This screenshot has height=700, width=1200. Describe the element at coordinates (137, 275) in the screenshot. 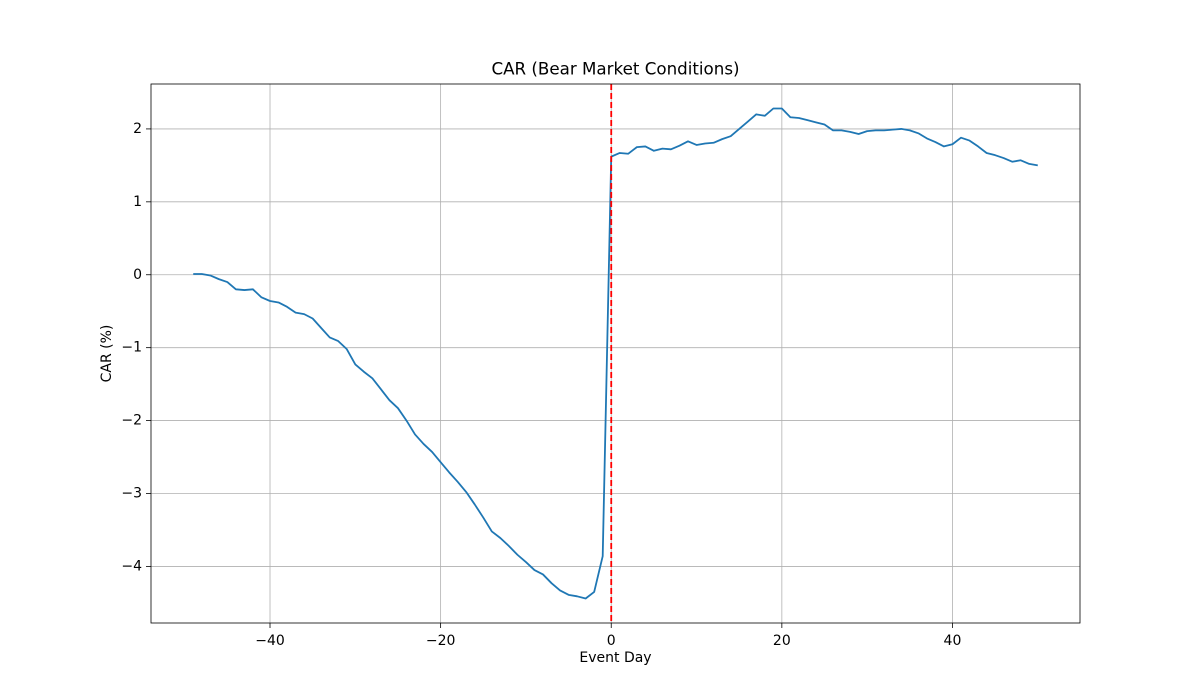

I see `y-tick-label: 0` at that location.